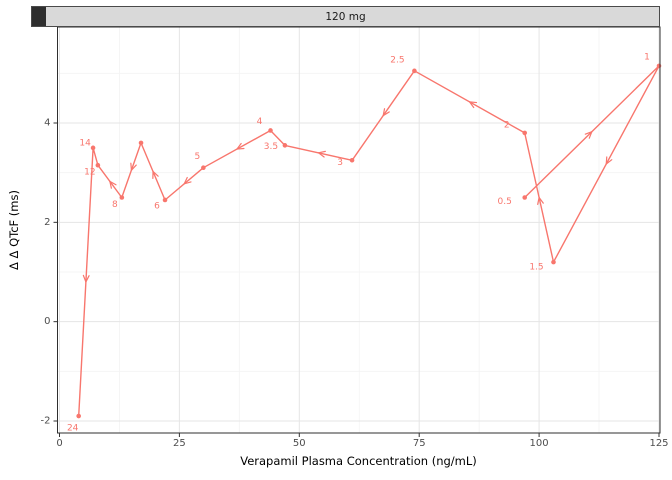  What do you see at coordinates (536, 268) in the screenshot?
I see `point-label: 1.5` at bounding box center [536, 268].